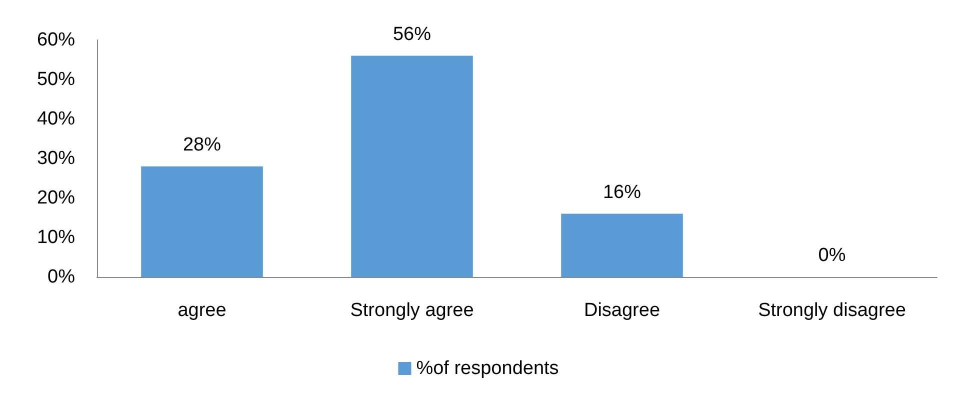  What do you see at coordinates (56, 119) in the screenshot?
I see `y-tick-label: 40%` at bounding box center [56, 119].